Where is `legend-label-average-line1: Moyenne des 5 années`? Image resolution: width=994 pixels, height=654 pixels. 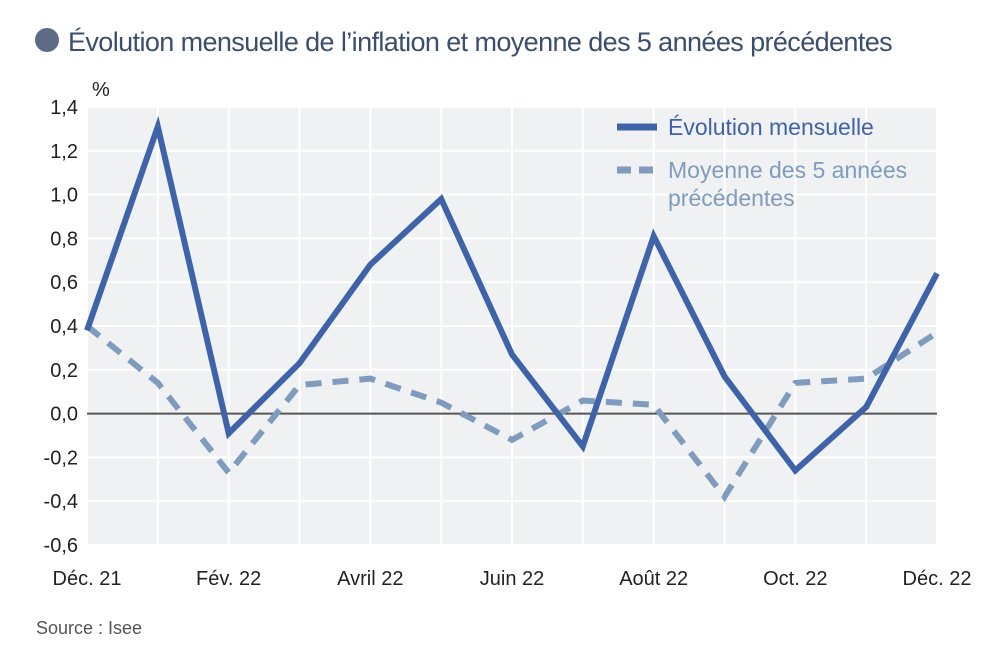
legend-label-average-line1: Moyenne des 5 années is located at coordinates (787, 170).